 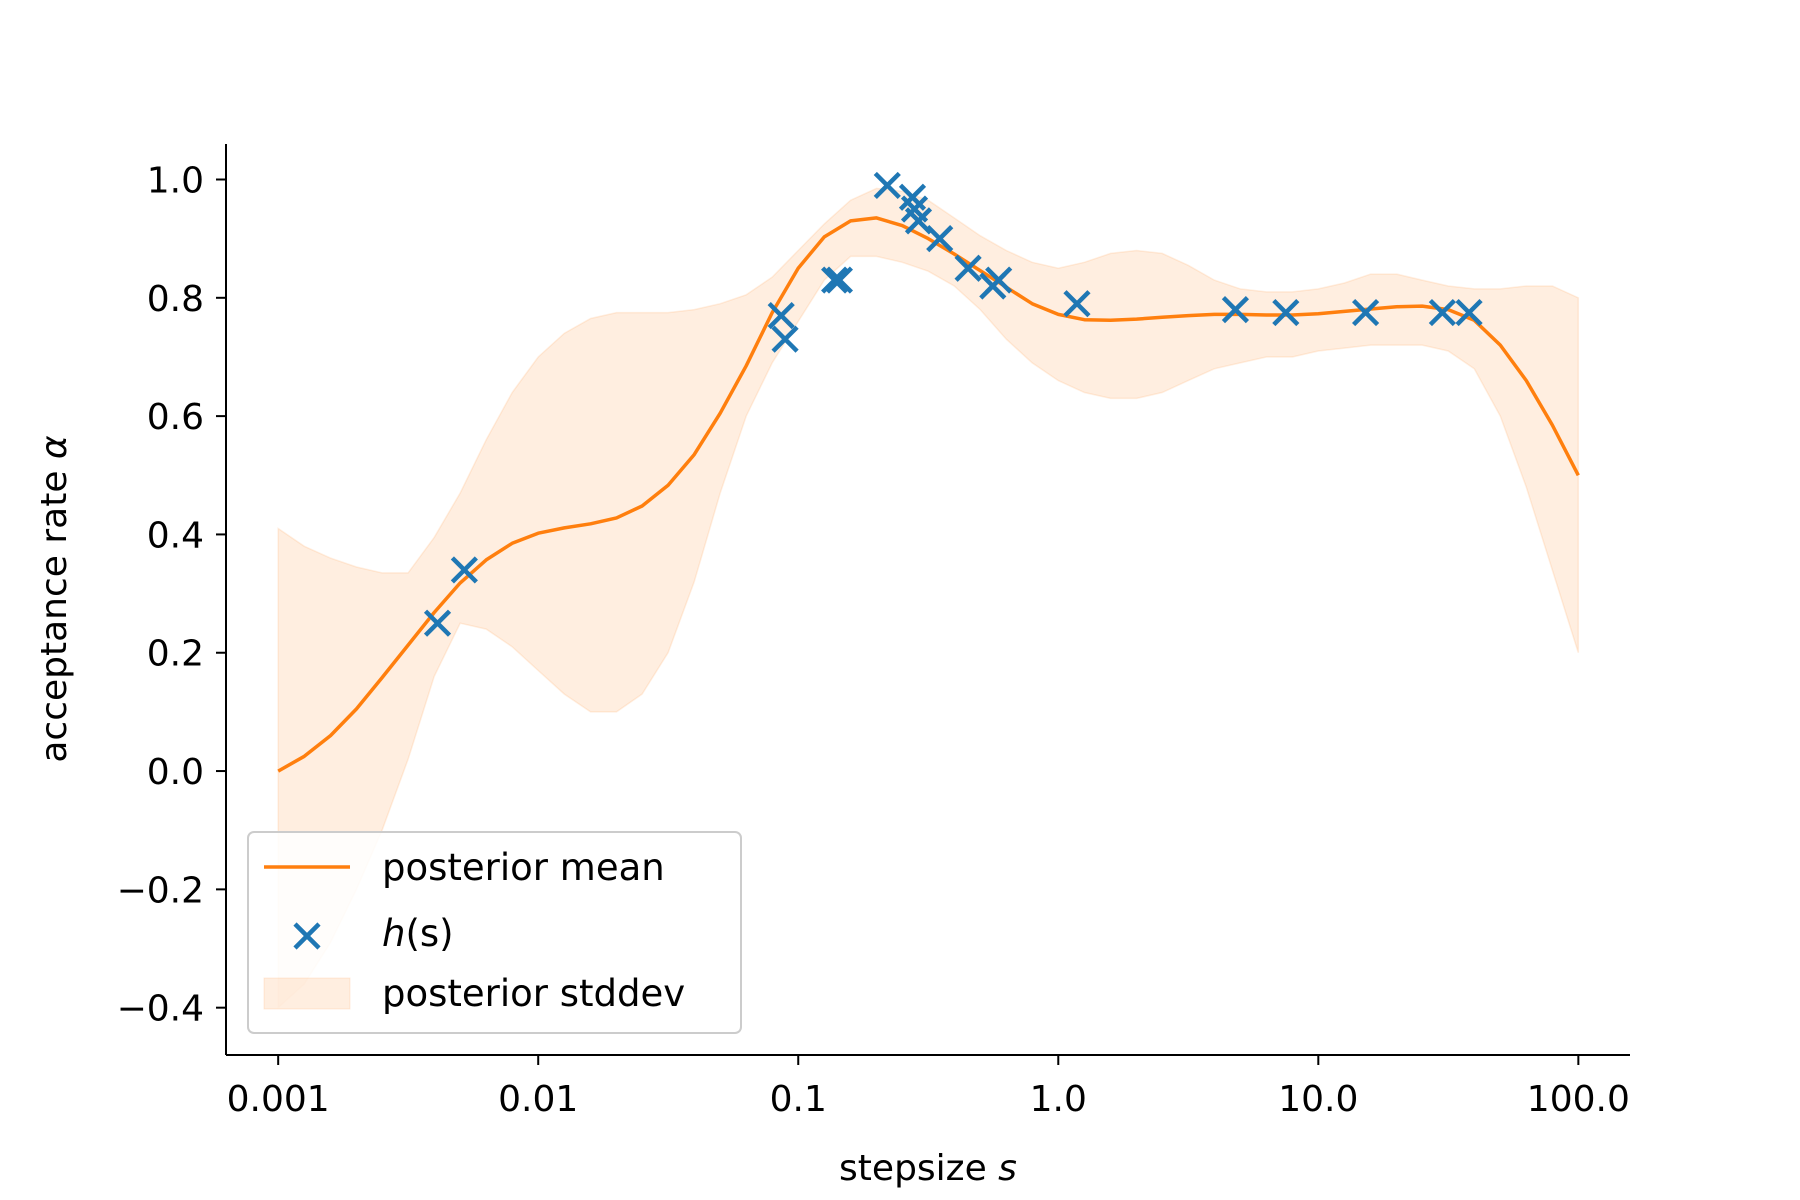 I want to click on y-tick-label: 0.0, so click(x=175, y=772).